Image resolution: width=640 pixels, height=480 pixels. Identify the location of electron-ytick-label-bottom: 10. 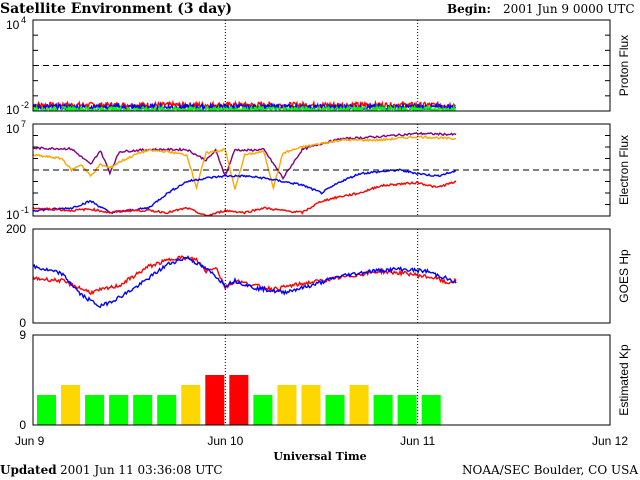
(13, 215).